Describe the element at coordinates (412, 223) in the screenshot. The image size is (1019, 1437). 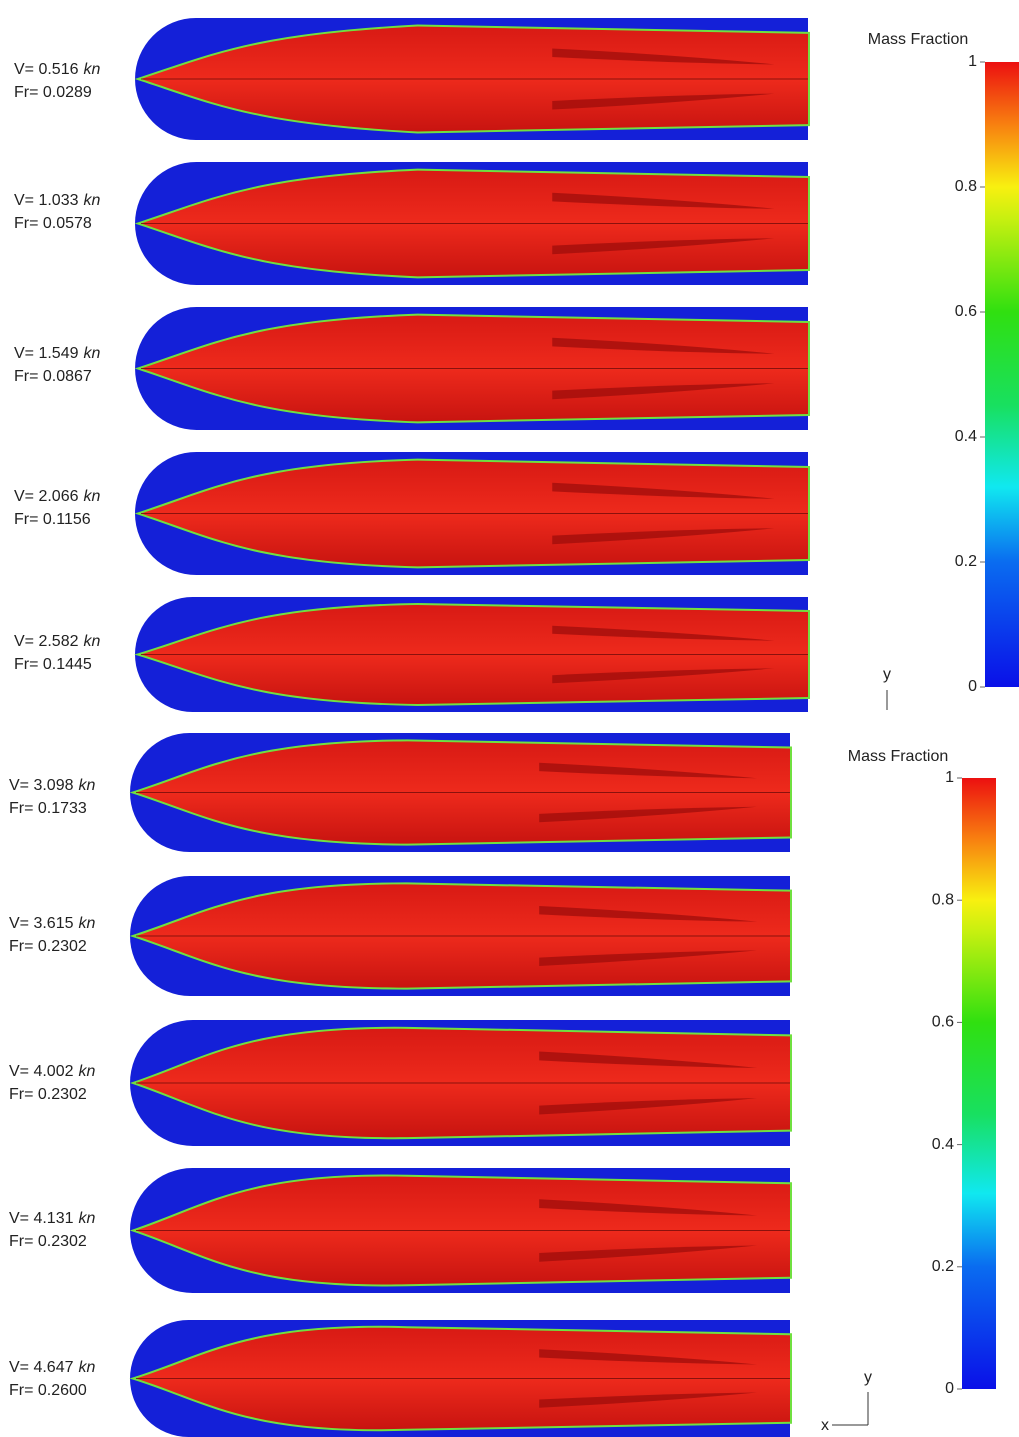
I see `hull-panel: V= 1.033 kn Fr= 0.0578` at that location.